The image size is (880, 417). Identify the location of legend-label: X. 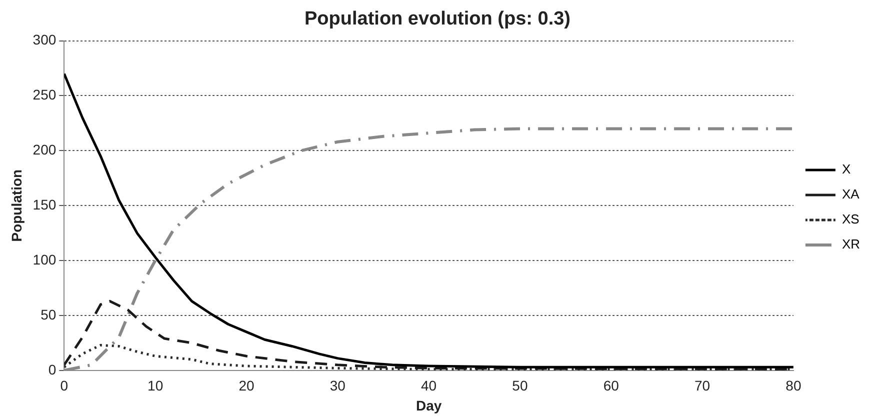
(846, 169).